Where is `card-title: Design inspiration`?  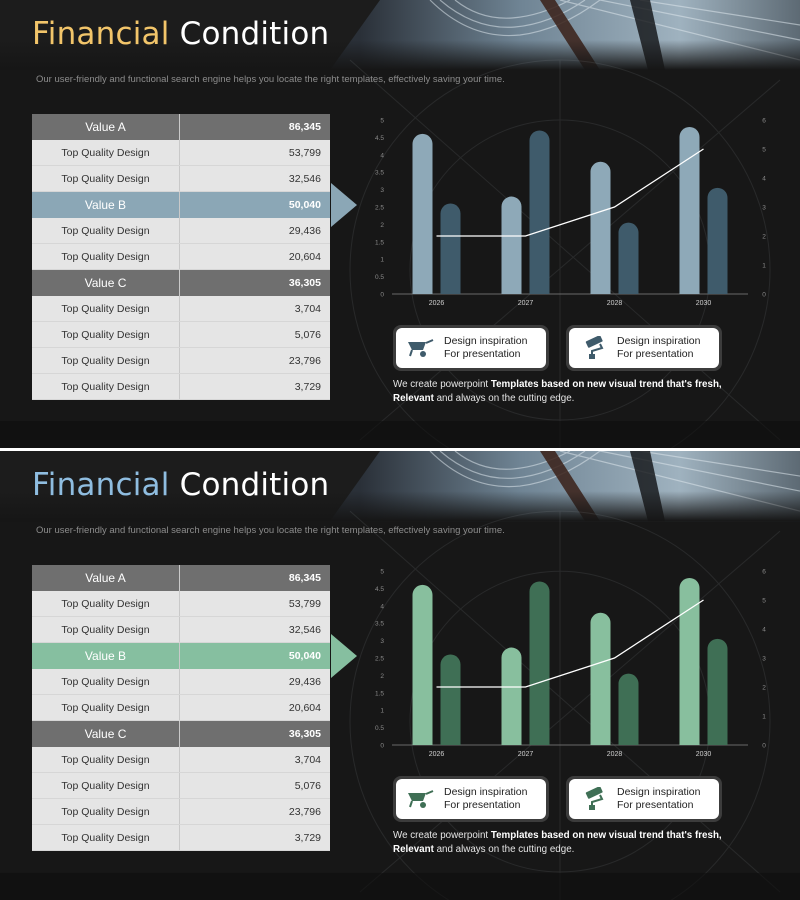 card-title: Design inspiration is located at coordinates (659, 341).